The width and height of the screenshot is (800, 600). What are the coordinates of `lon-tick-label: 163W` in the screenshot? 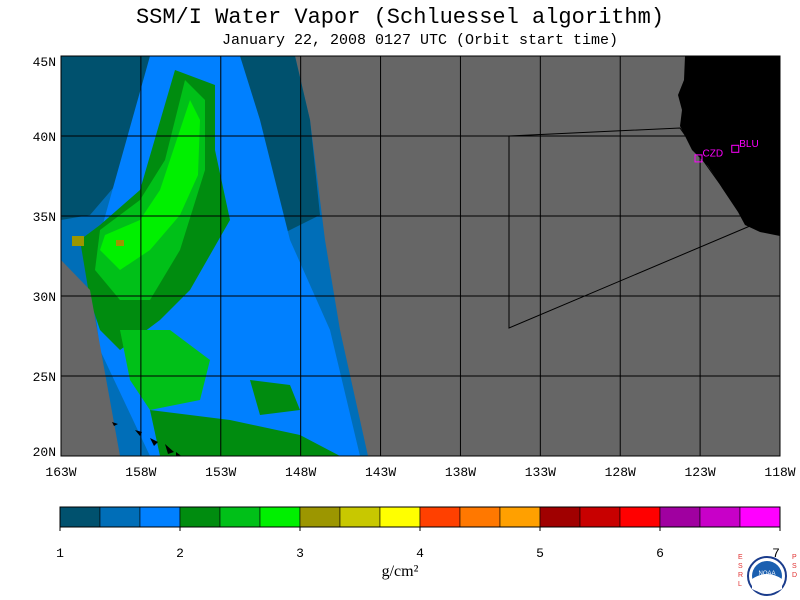 It's located at (60, 472).